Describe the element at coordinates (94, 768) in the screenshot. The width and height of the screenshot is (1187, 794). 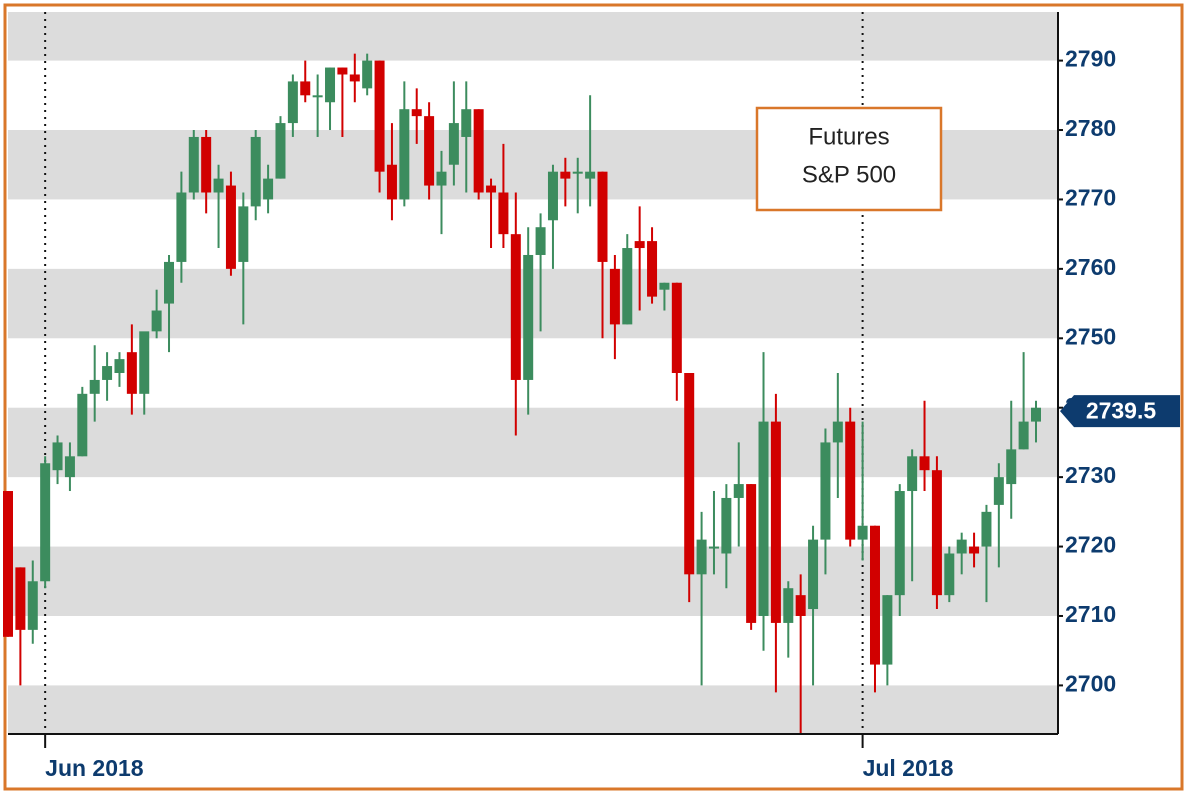
I see `x-tick-label: Jun 2018` at that location.